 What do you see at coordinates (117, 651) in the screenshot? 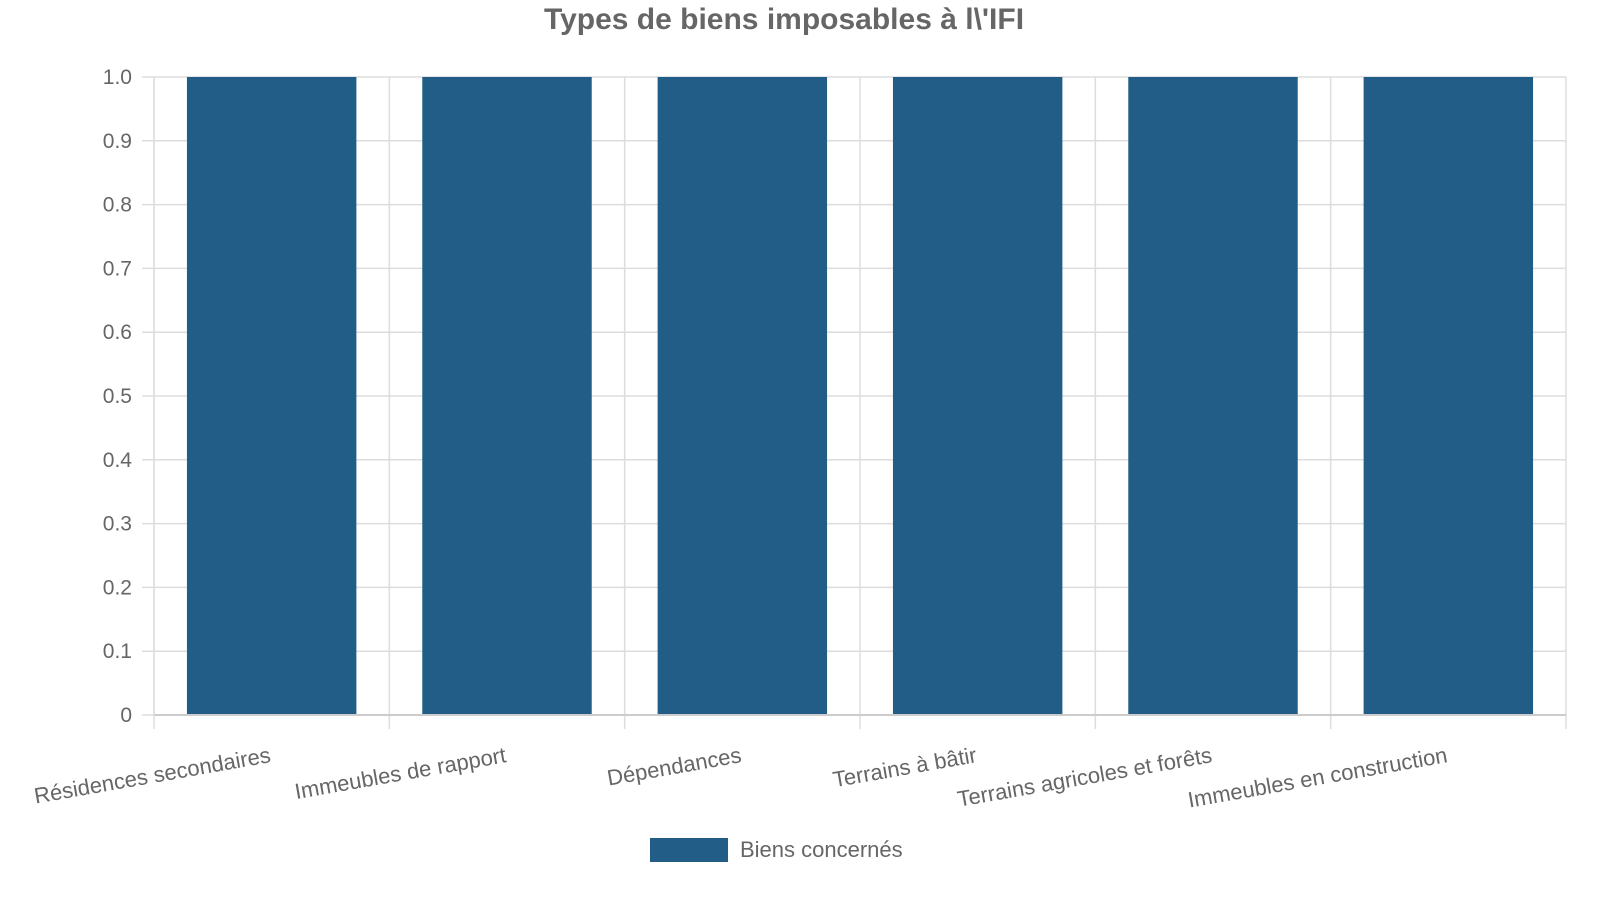
I see `y-tick-label: 0.1` at bounding box center [117, 651].